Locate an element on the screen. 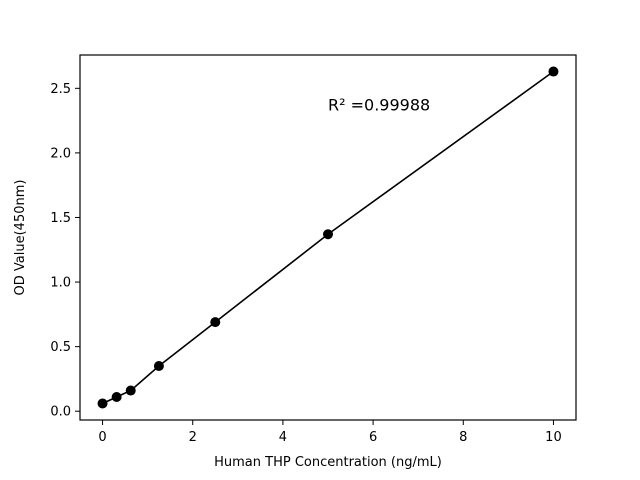 The image size is (640, 480). y-tick-label: 0.0 is located at coordinates (60, 412).